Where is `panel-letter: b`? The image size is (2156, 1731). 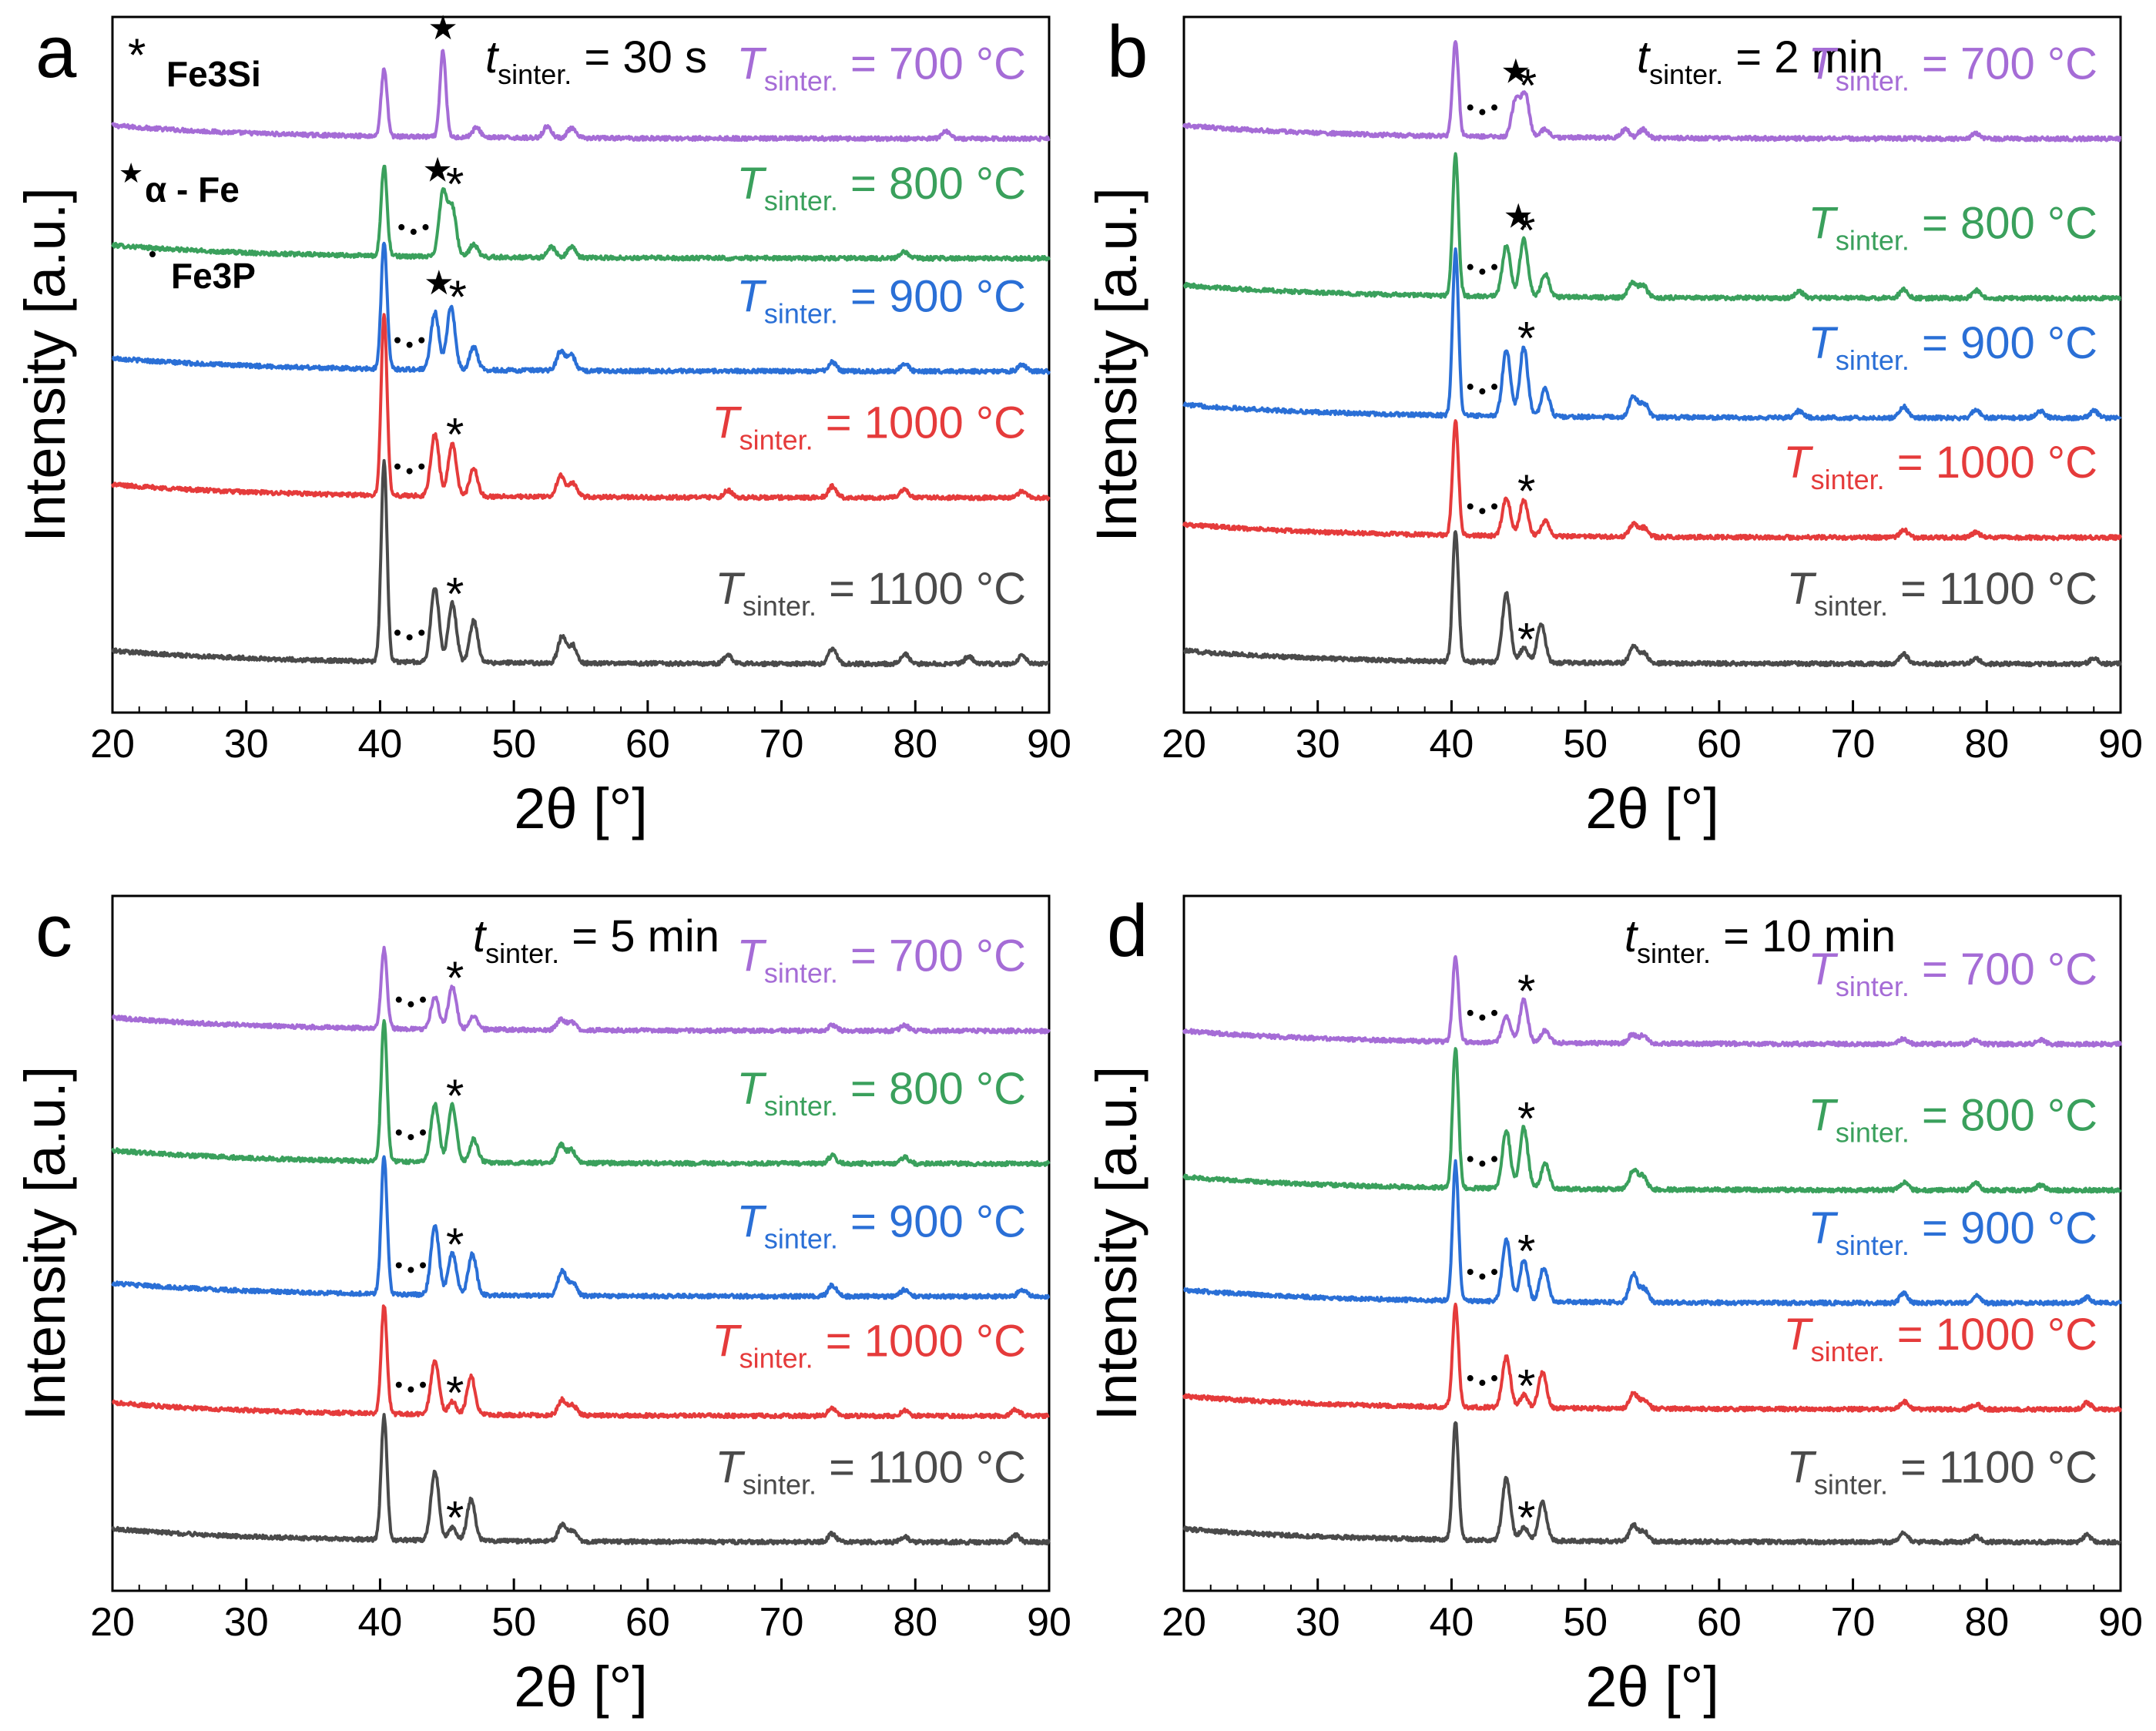 panel-letter: b is located at coordinates (1127, 52).